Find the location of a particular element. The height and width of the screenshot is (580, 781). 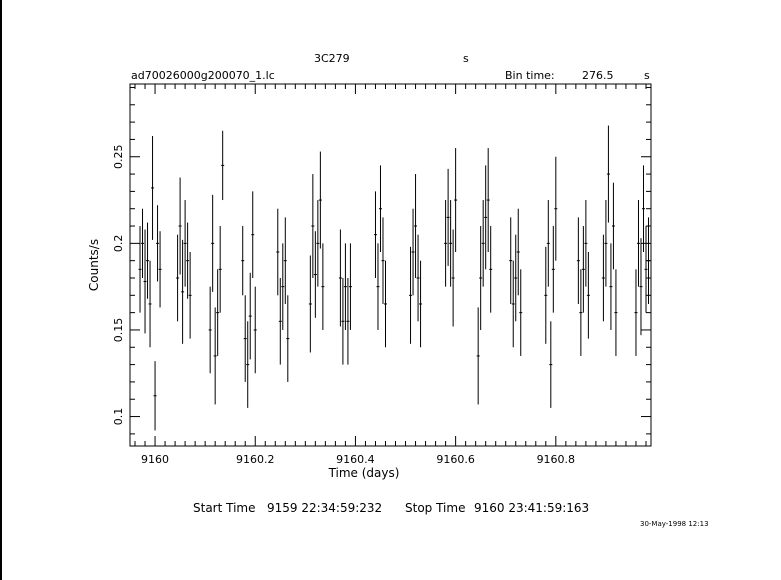

y-tick-label: 0.2 is located at coordinates (118, 244).